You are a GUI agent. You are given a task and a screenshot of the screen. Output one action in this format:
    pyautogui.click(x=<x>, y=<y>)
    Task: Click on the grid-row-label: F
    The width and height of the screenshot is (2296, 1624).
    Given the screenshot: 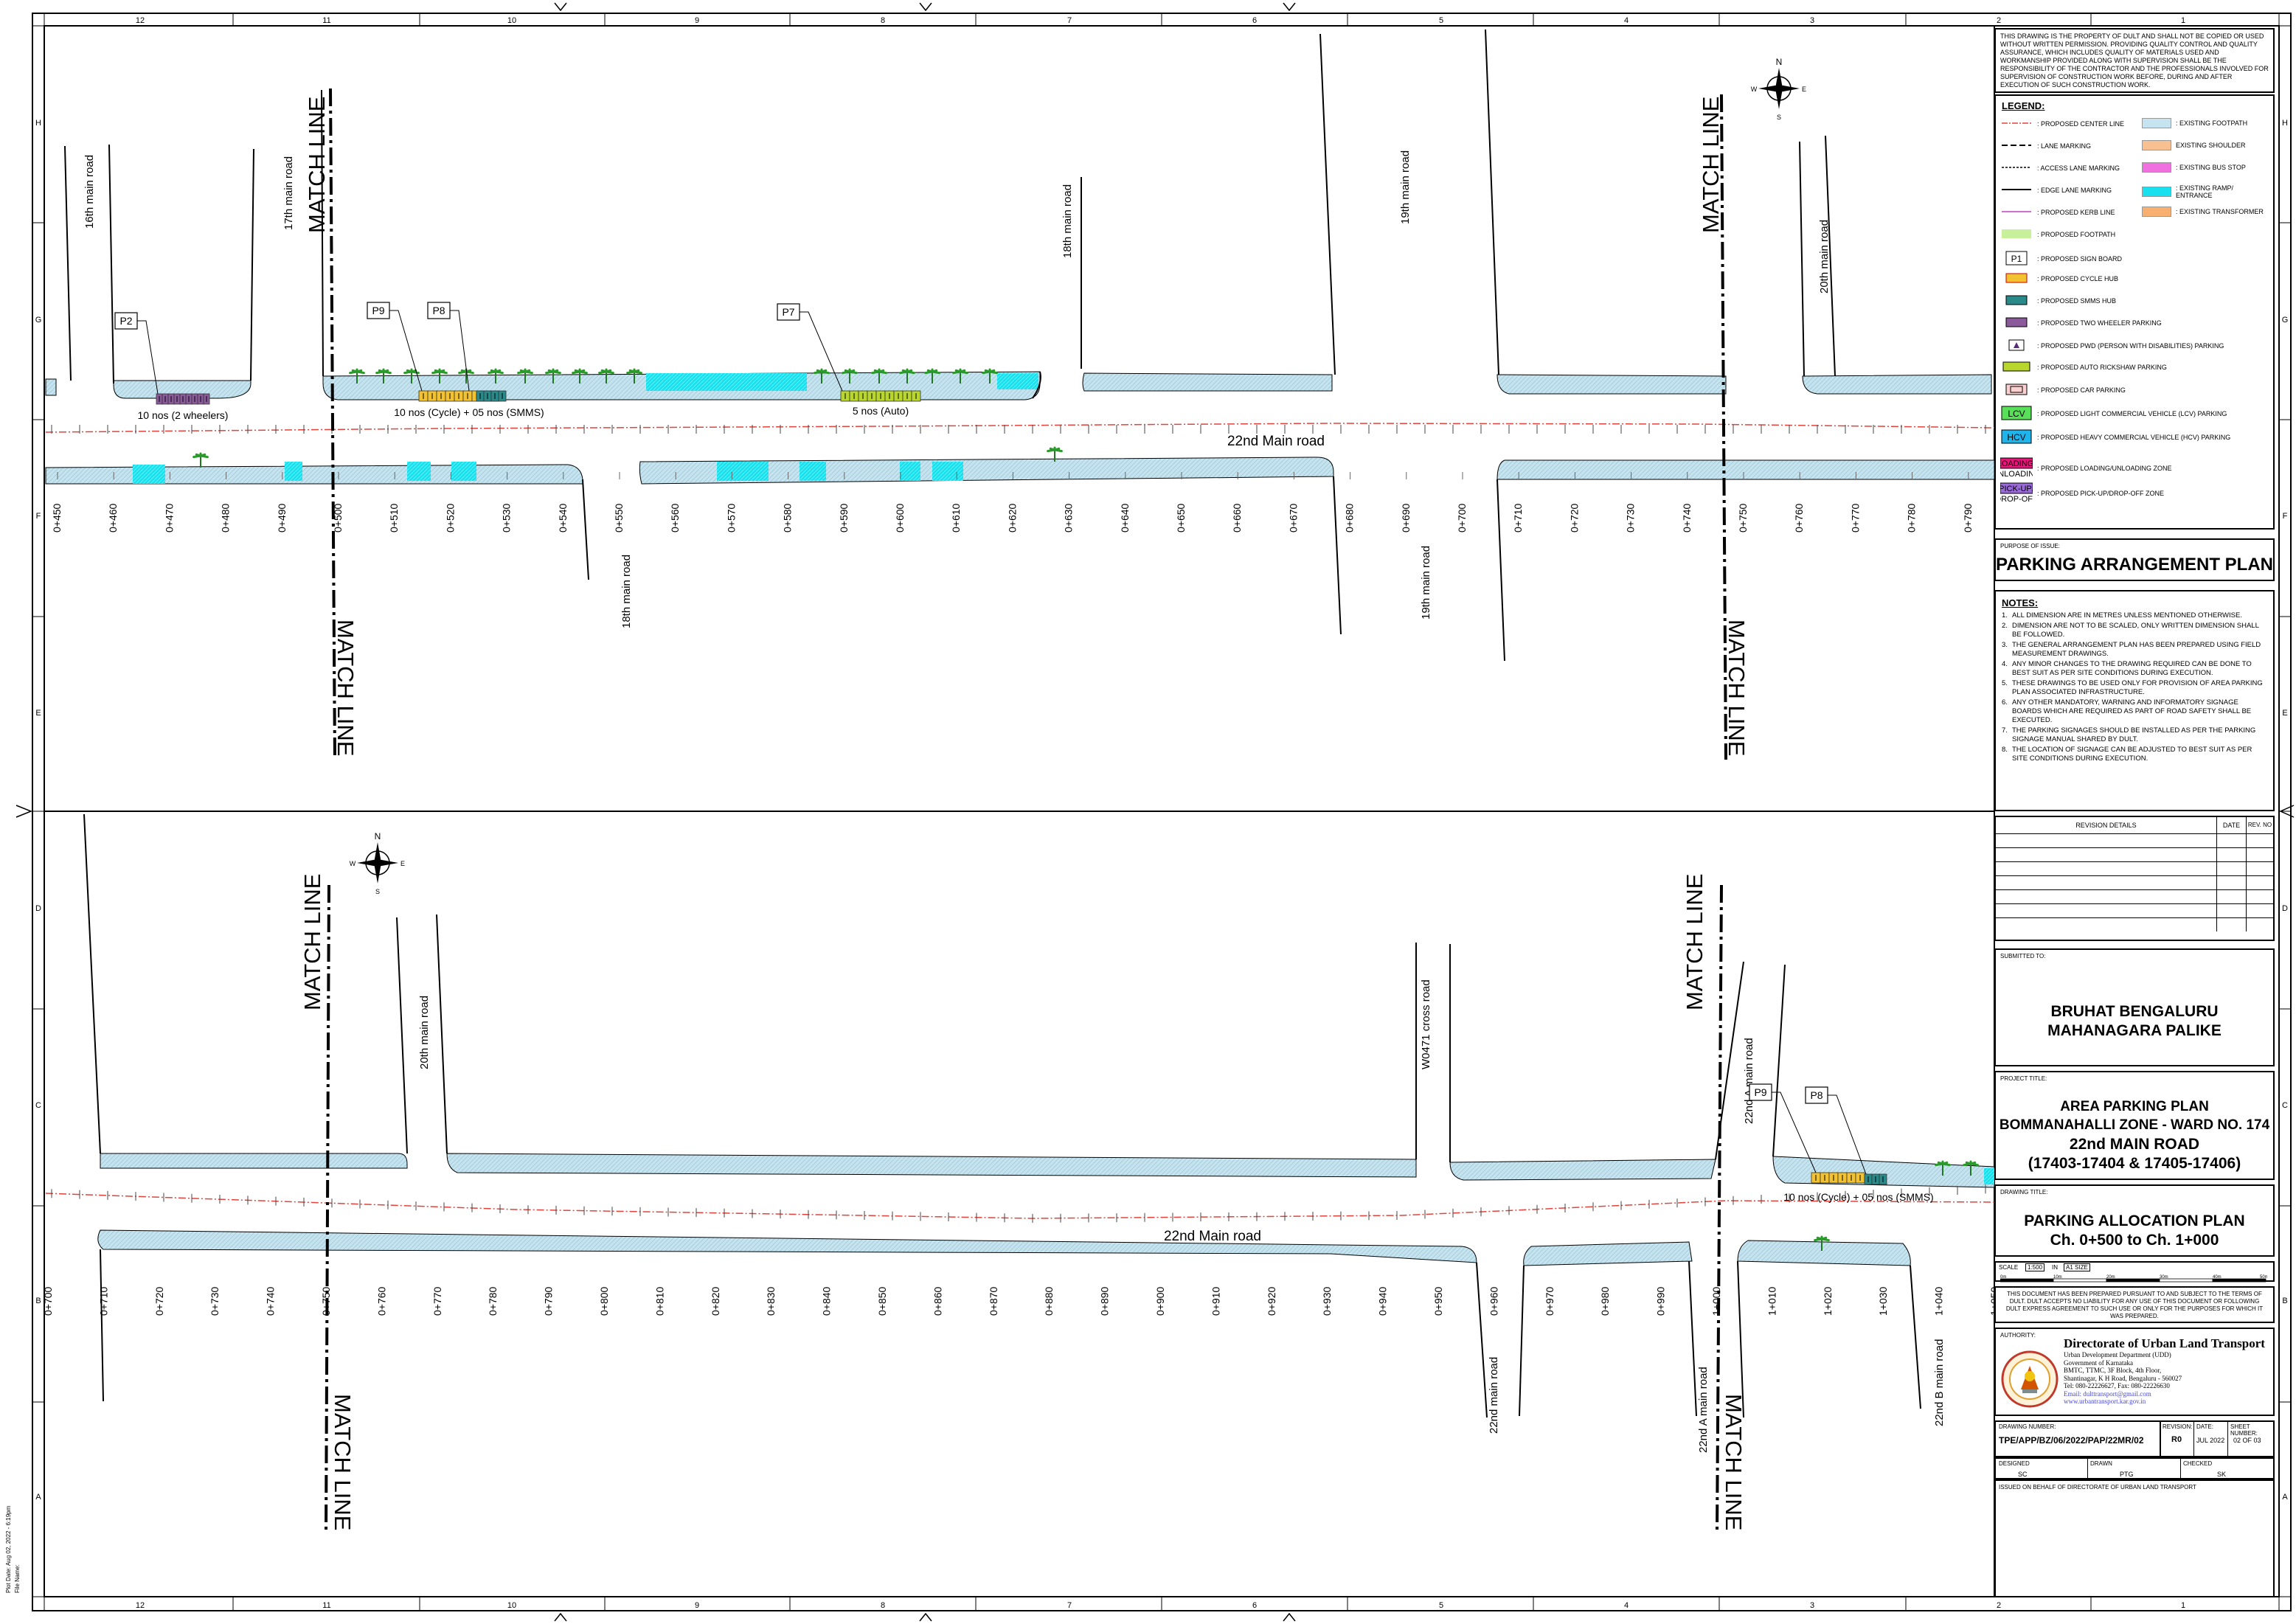 What is the action you would take?
    pyautogui.click(x=2285, y=516)
    